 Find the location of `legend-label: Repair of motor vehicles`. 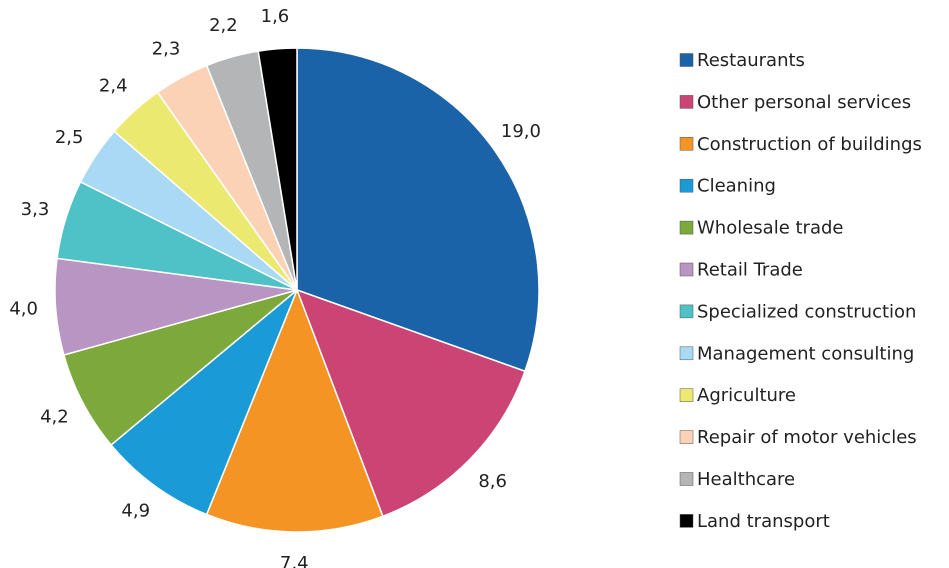

legend-label: Repair of motor vehicles is located at coordinates (807, 437).